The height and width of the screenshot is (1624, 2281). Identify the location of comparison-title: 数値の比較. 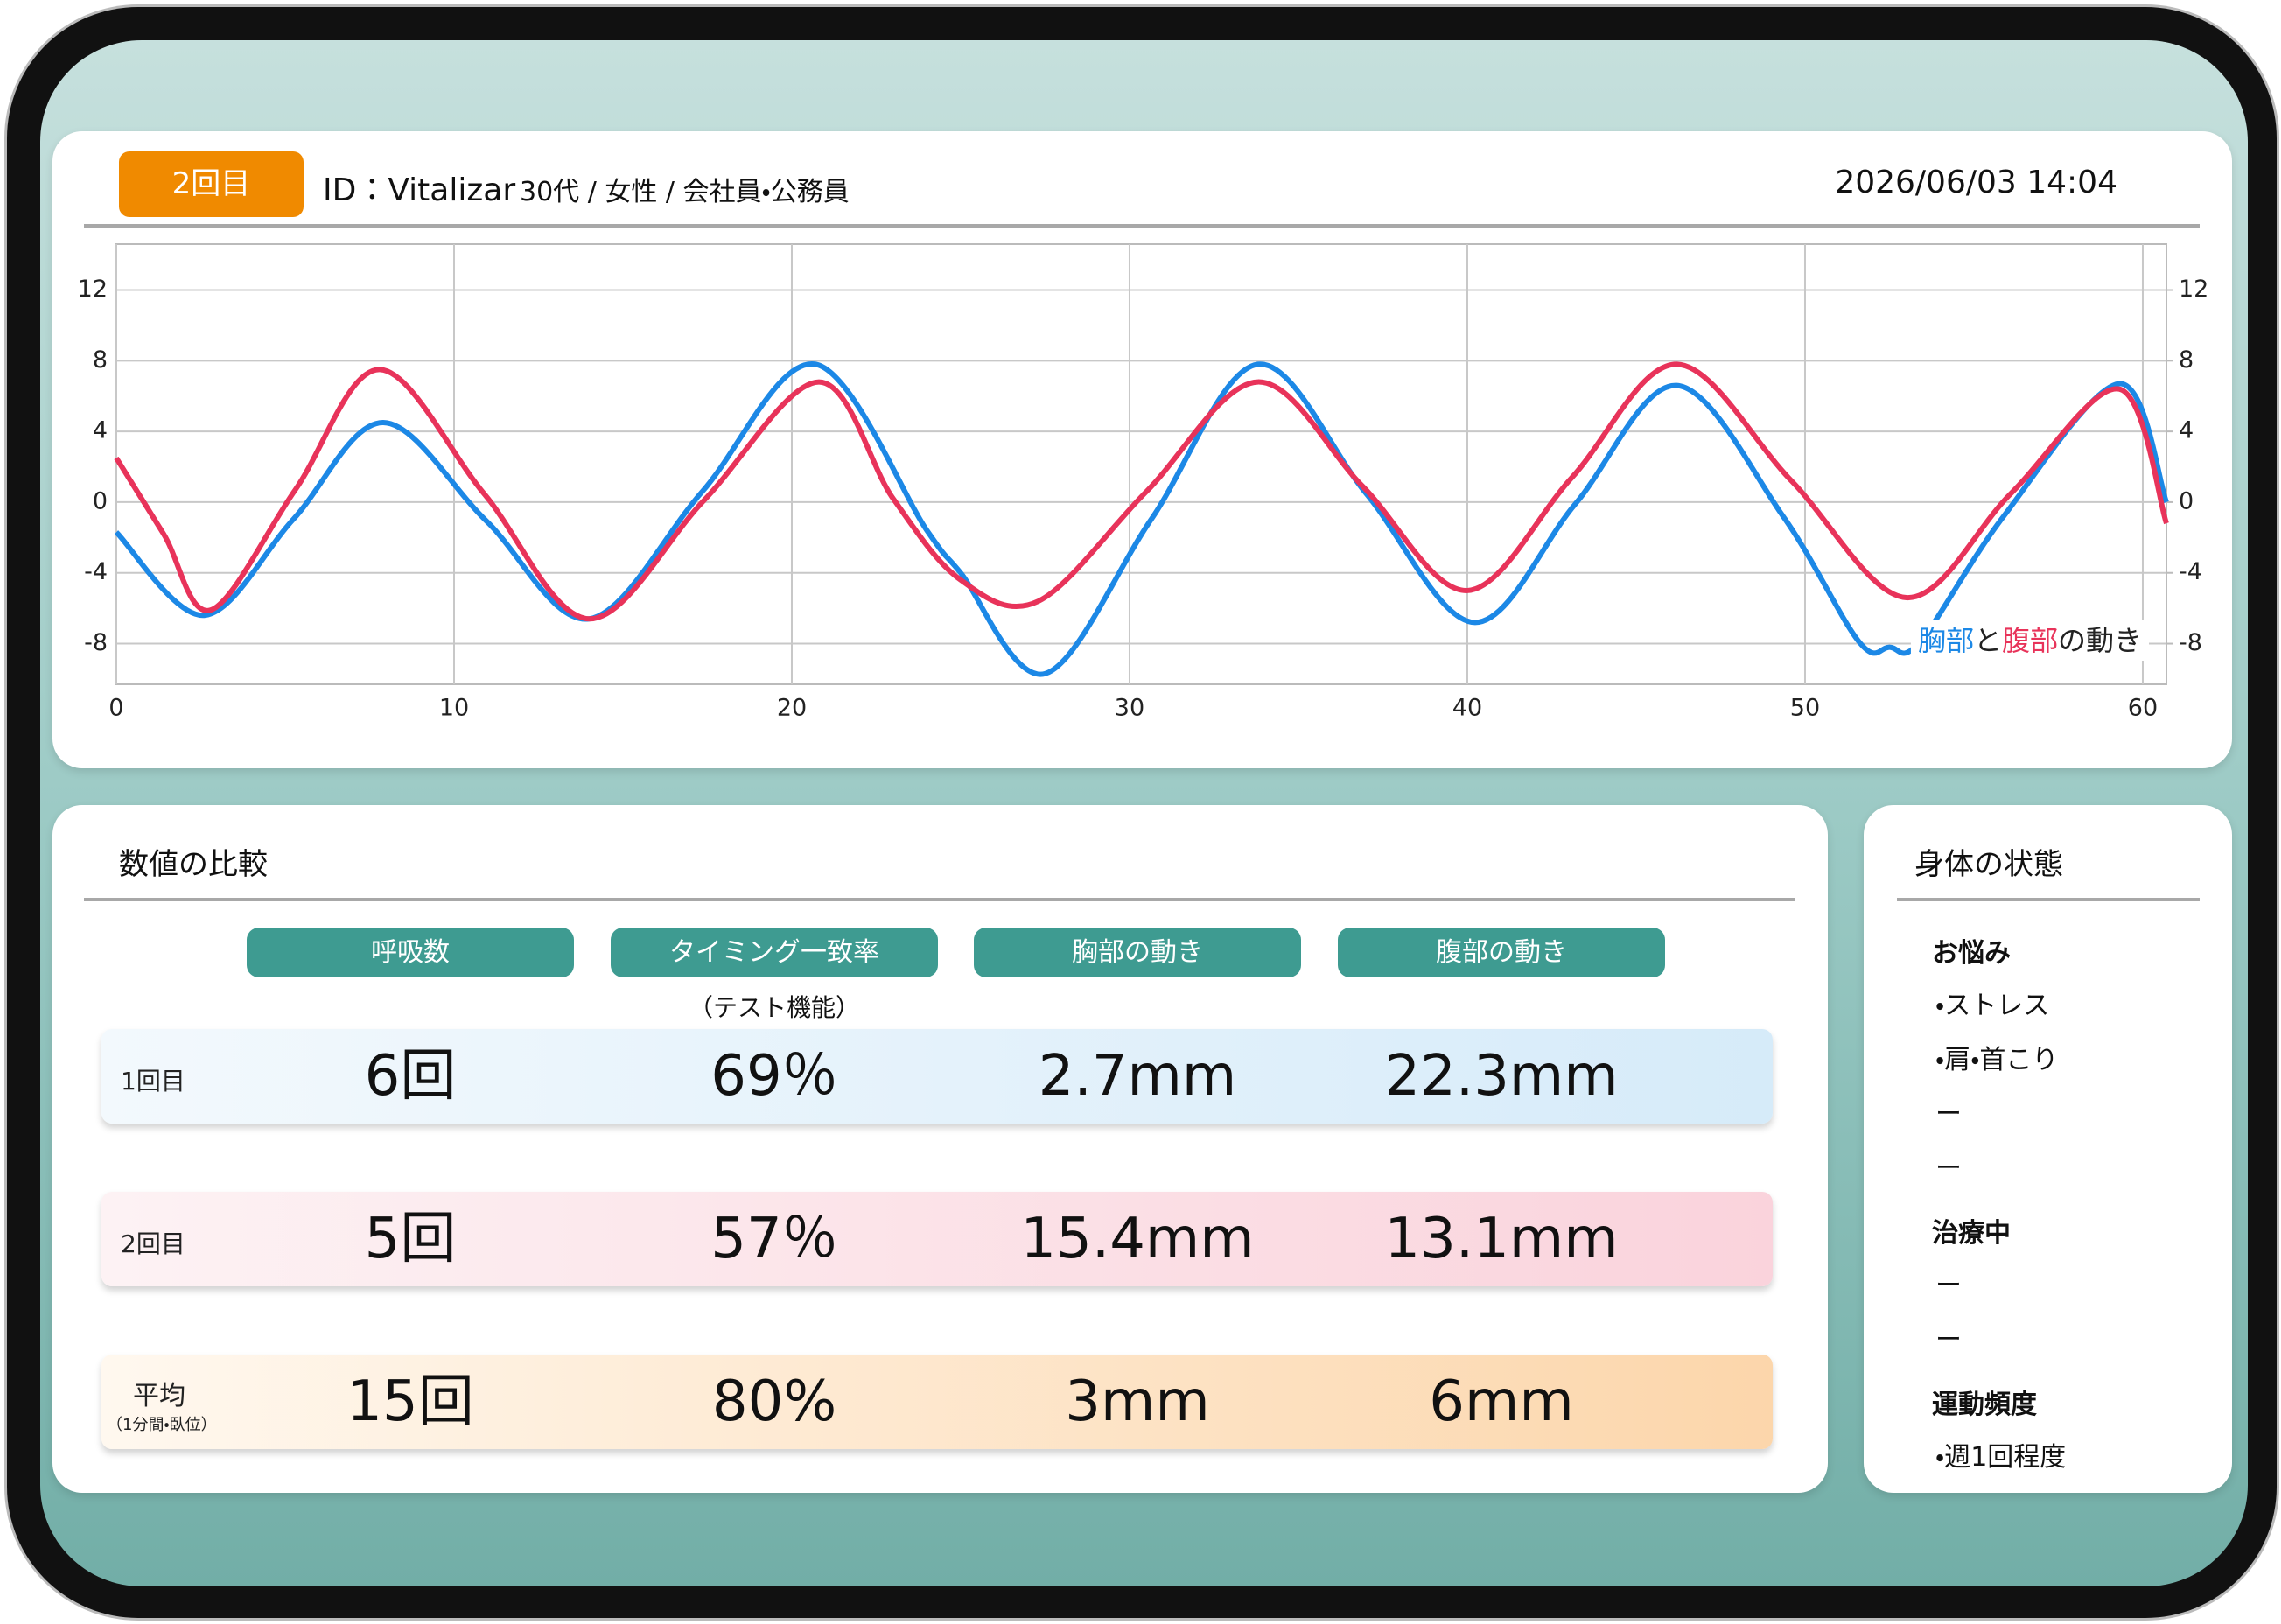
(193, 864).